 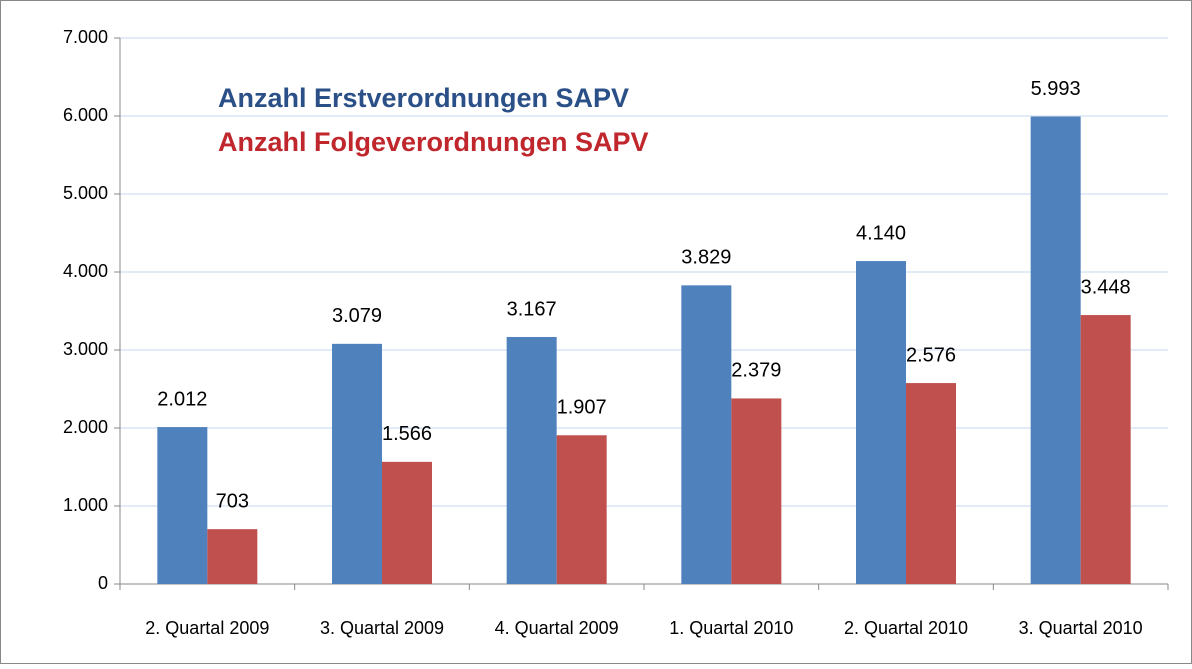 What do you see at coordinates (85, 193) in the screenshot?
I see `y-tick-label: 5.000` at bounding box center [85, 193].